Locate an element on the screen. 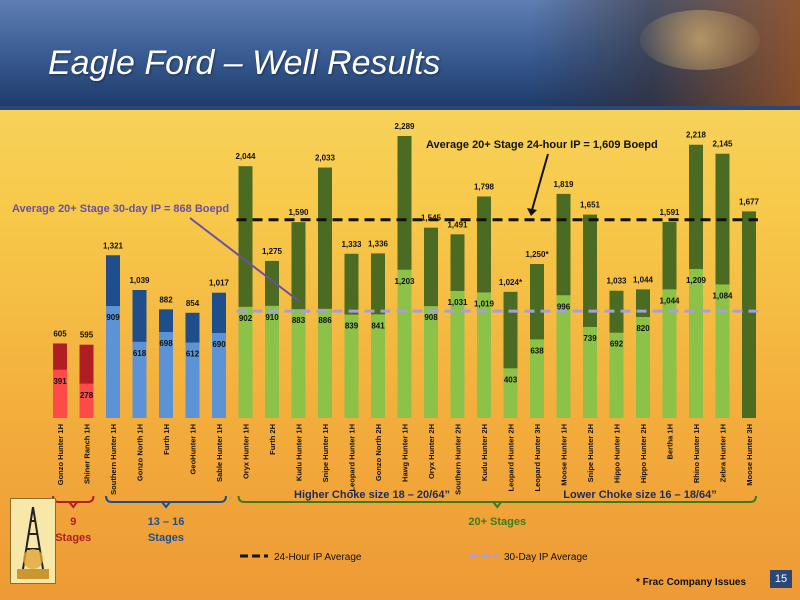  value-label-24h: 1,677 is located at coordinates (749, 201).